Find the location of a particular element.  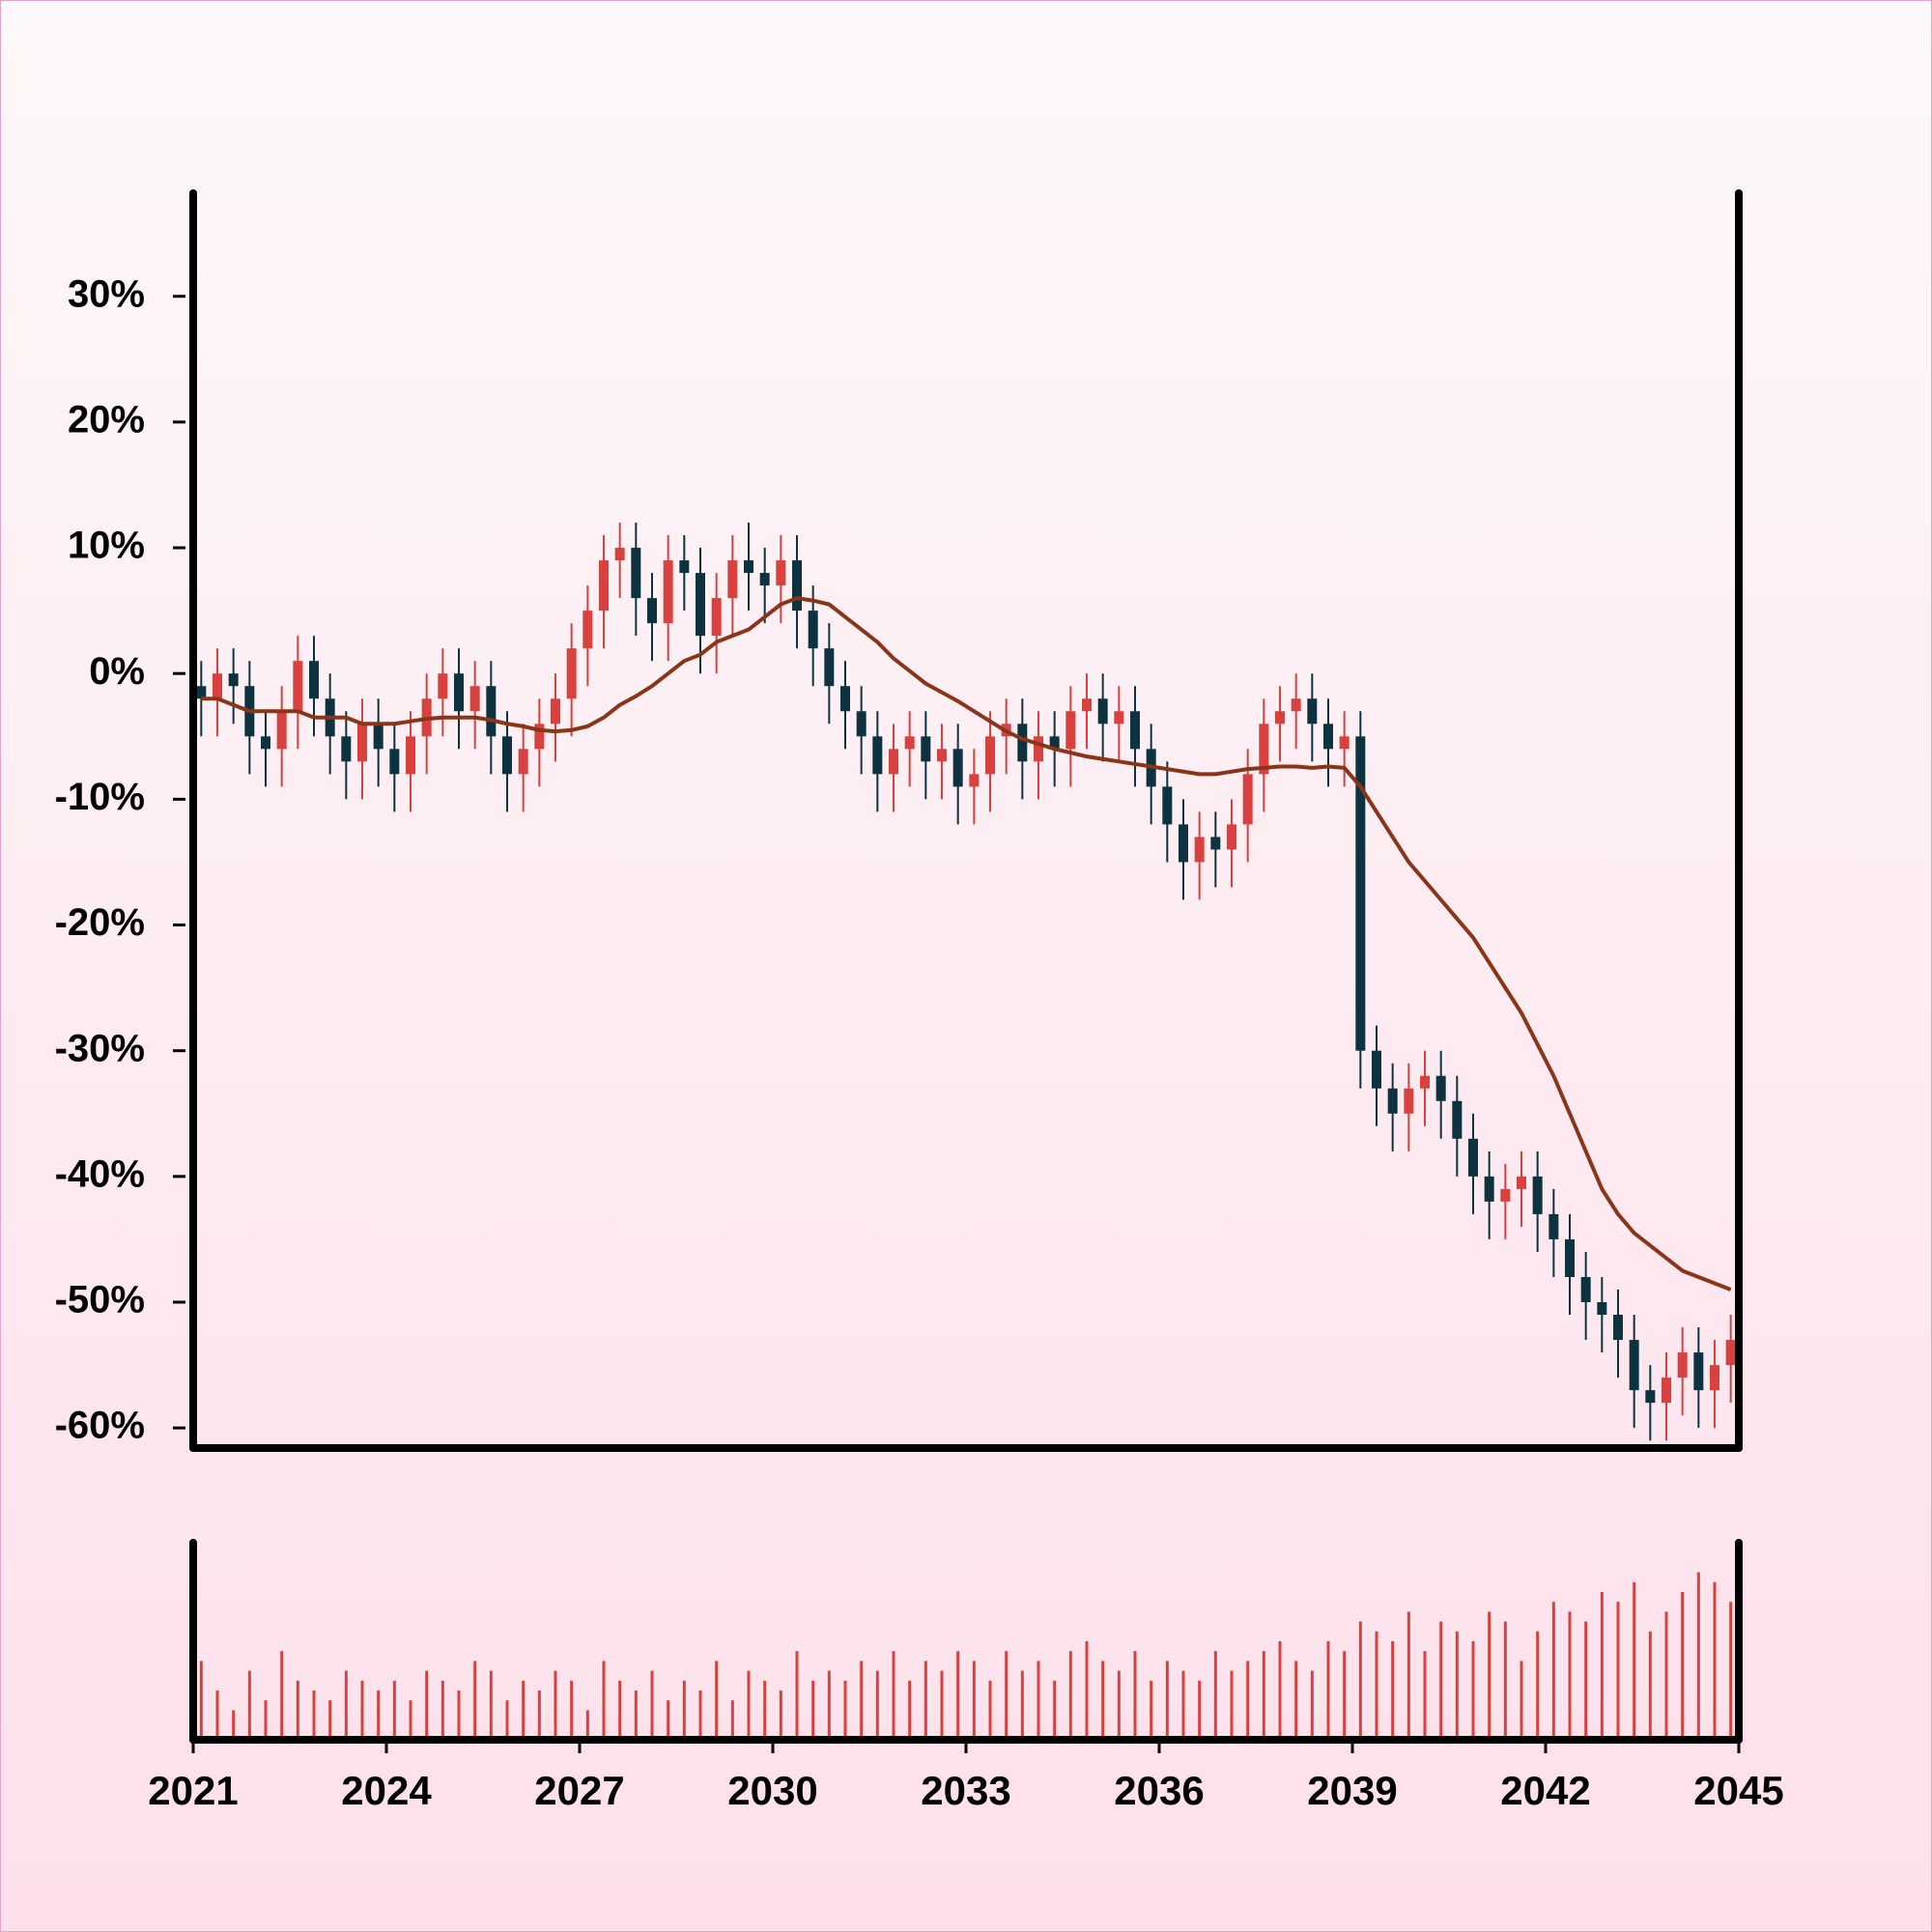

x-tick-label: 2033 is located at coordinates (965, 1790).